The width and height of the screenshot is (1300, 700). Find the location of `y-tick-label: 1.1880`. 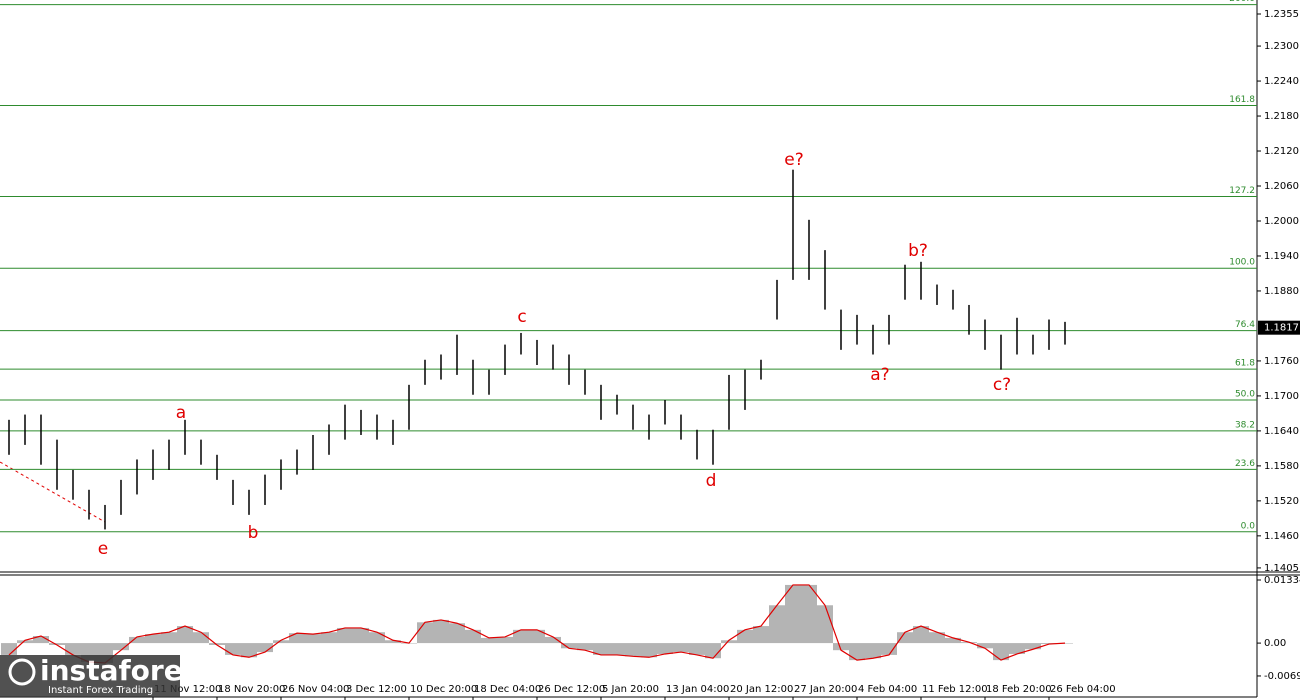

y-tick-label: 1.1880 is located at coordinates (1281, 291).